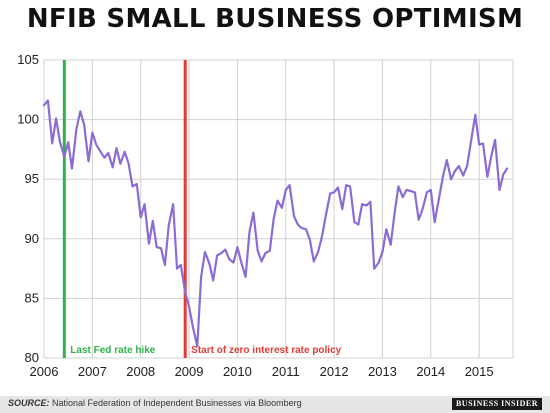 The width and height of the screenshot is (550, 413). What do you see at coordinates (266, 350) in the screenshot?
I see `annotation-label: Start of zero interest rate policy` at bounding box center [266, 350].